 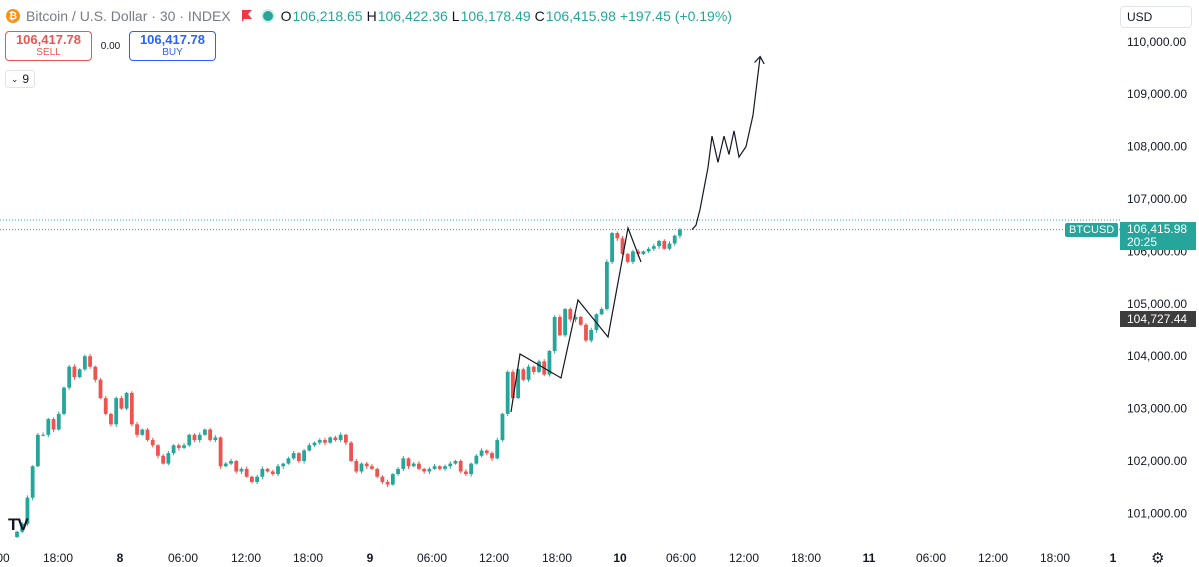 I want to click on x-tick-label: 00, so click(x=5, y=558).